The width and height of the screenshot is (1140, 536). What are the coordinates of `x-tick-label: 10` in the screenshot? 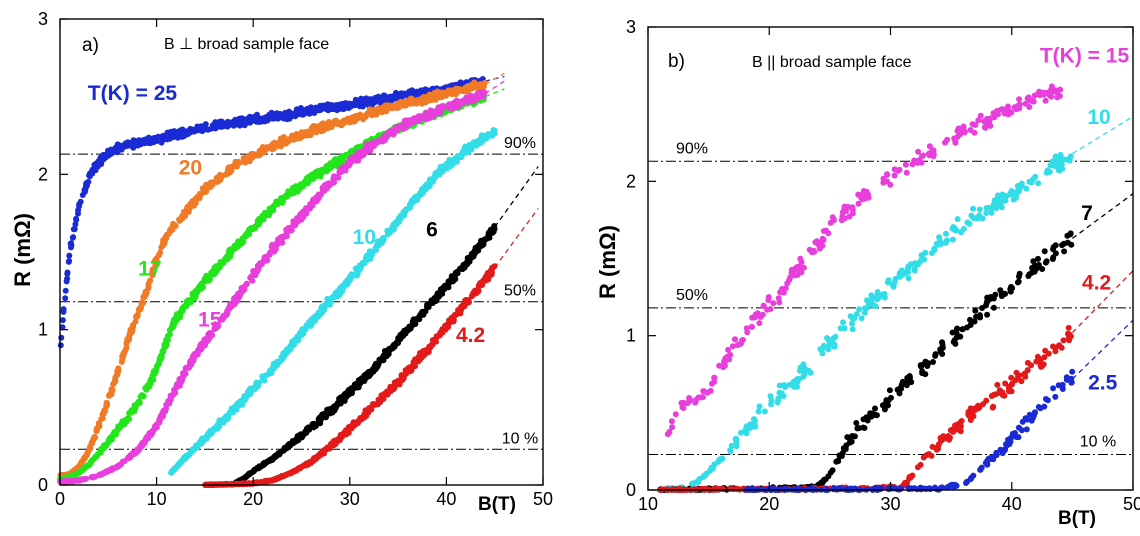 It's located at (157, 499).